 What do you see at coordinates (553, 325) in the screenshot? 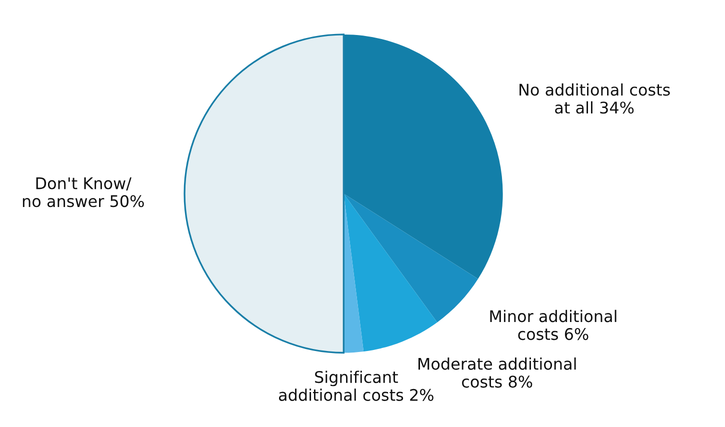
I see `slice-label: Minor additional costs 6%` at bounding box center [553, 325].